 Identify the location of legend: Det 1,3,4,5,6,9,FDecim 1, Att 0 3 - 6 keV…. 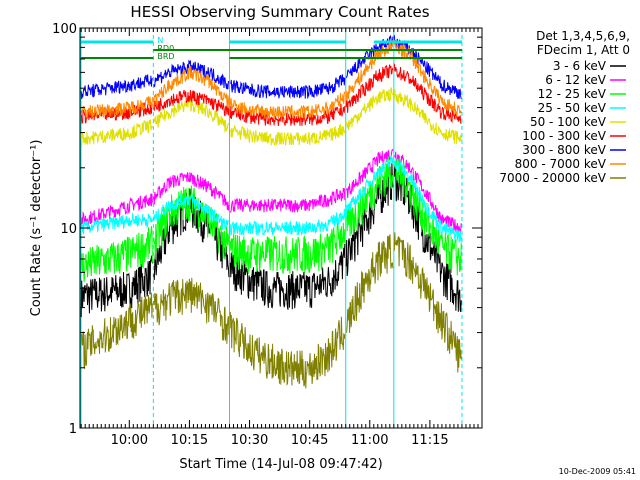
(564, 107).